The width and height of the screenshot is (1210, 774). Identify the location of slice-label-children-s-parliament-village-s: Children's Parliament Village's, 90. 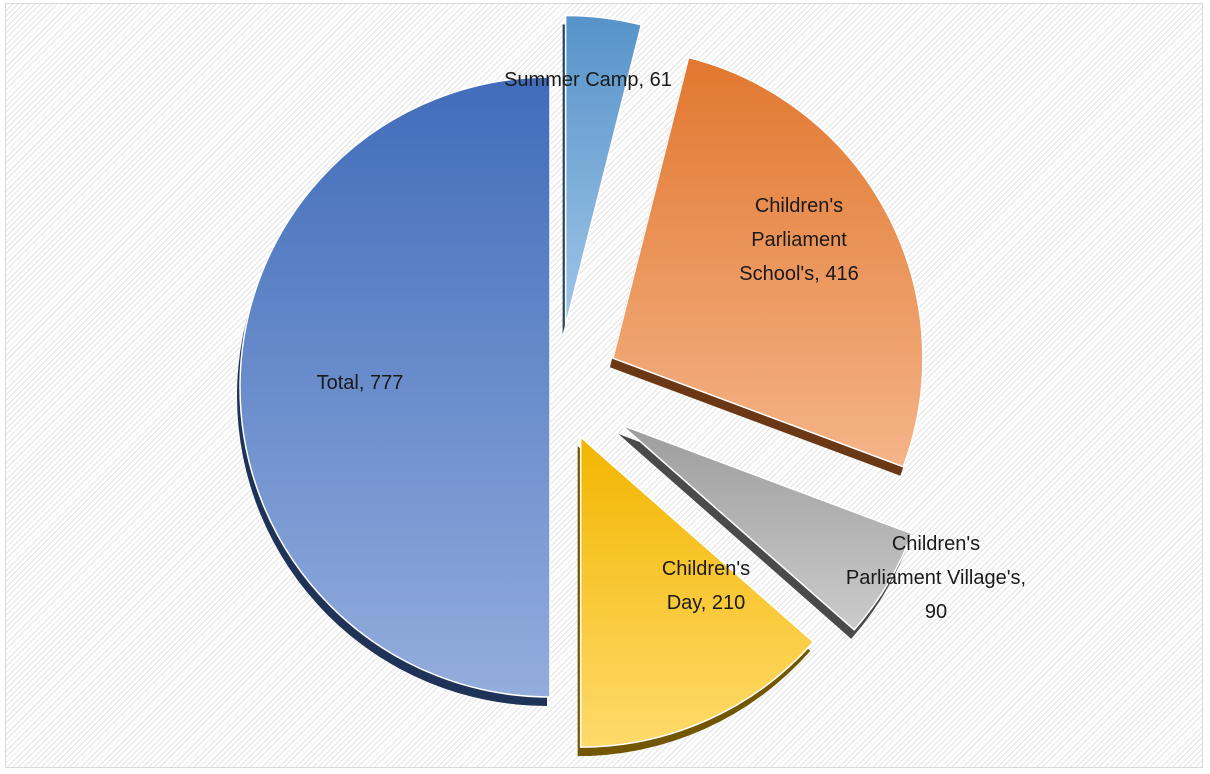
(936, 578).